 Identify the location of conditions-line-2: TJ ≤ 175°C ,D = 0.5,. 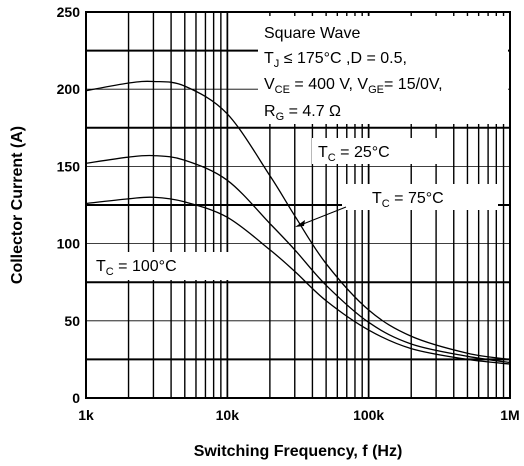
(335, 60).